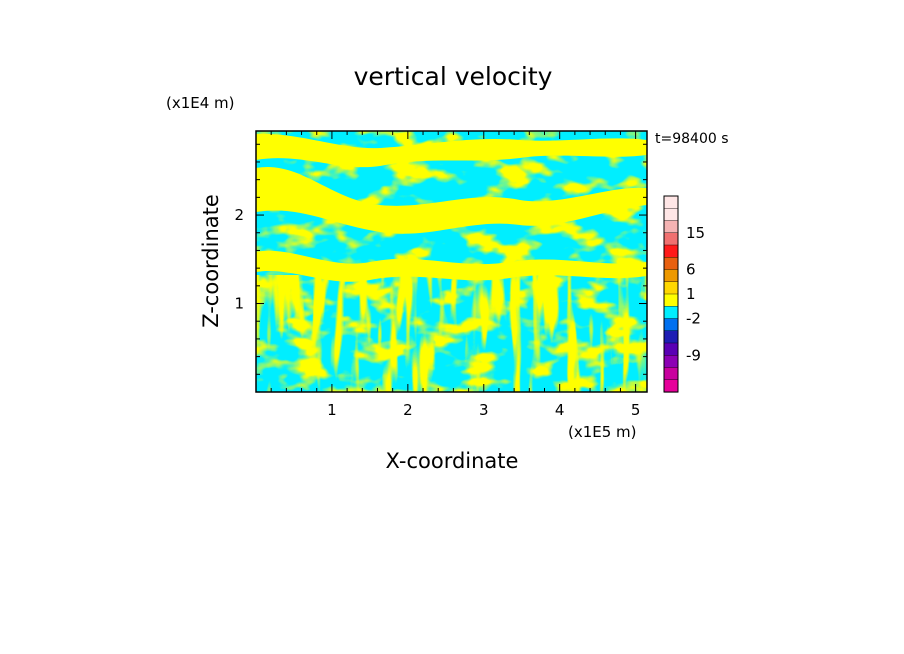 This screenshot has height=654, width=904. I want to click on positive-velocity-streaks, so click(451, 333).